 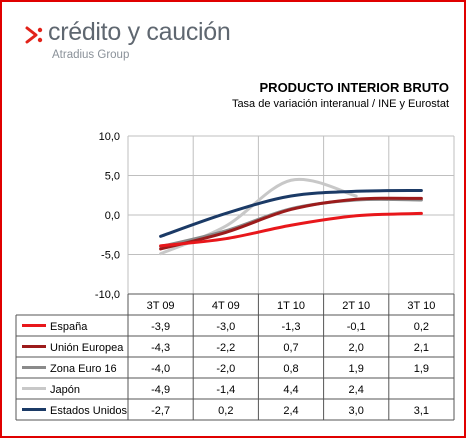 I want to click on data-value: -2,2, so click(x=225, y=348).